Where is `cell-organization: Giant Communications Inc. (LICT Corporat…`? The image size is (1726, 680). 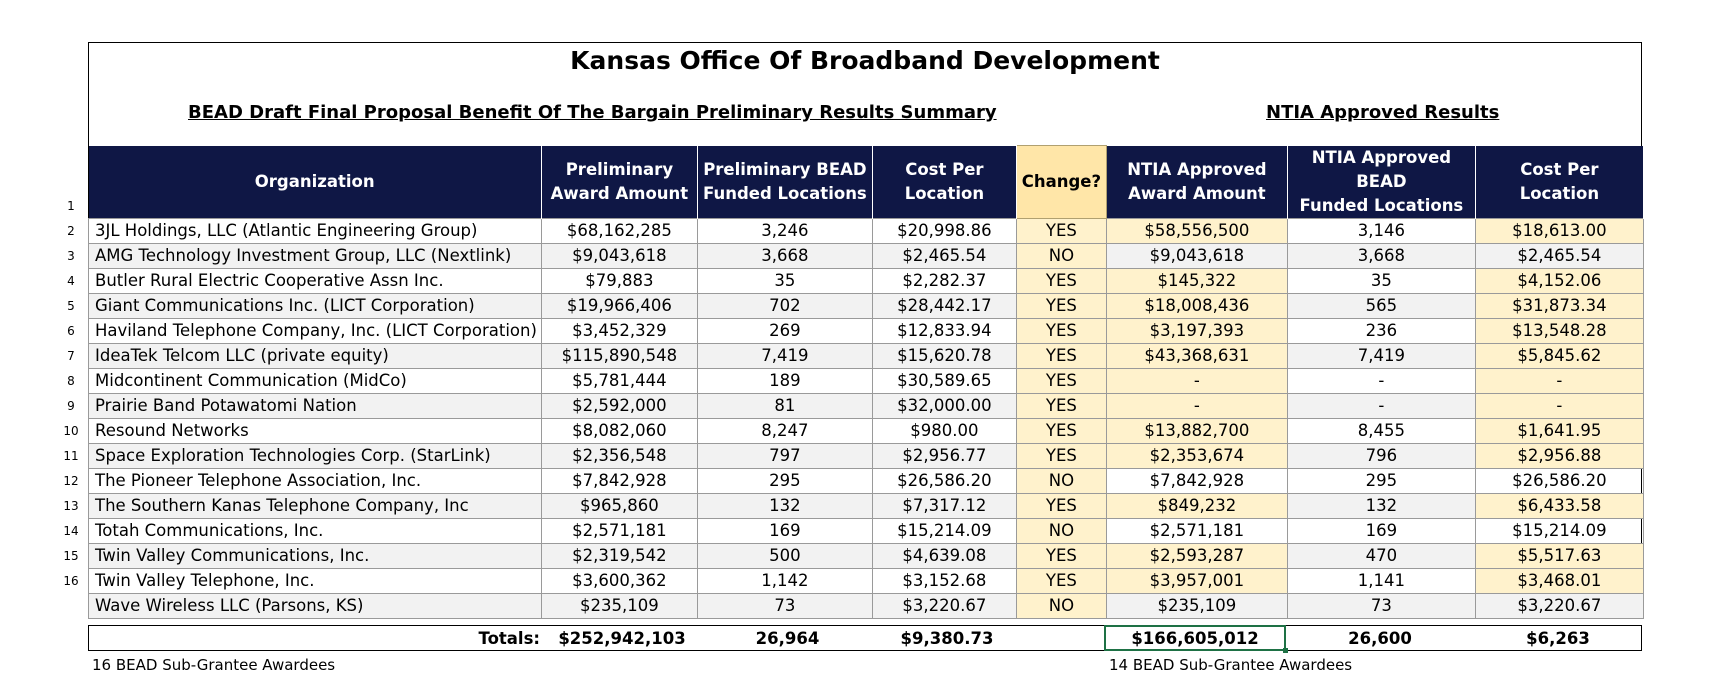
cell-organization: Giant Communications Inc. (LICT Corporat… is located at coordinates (315, 305).